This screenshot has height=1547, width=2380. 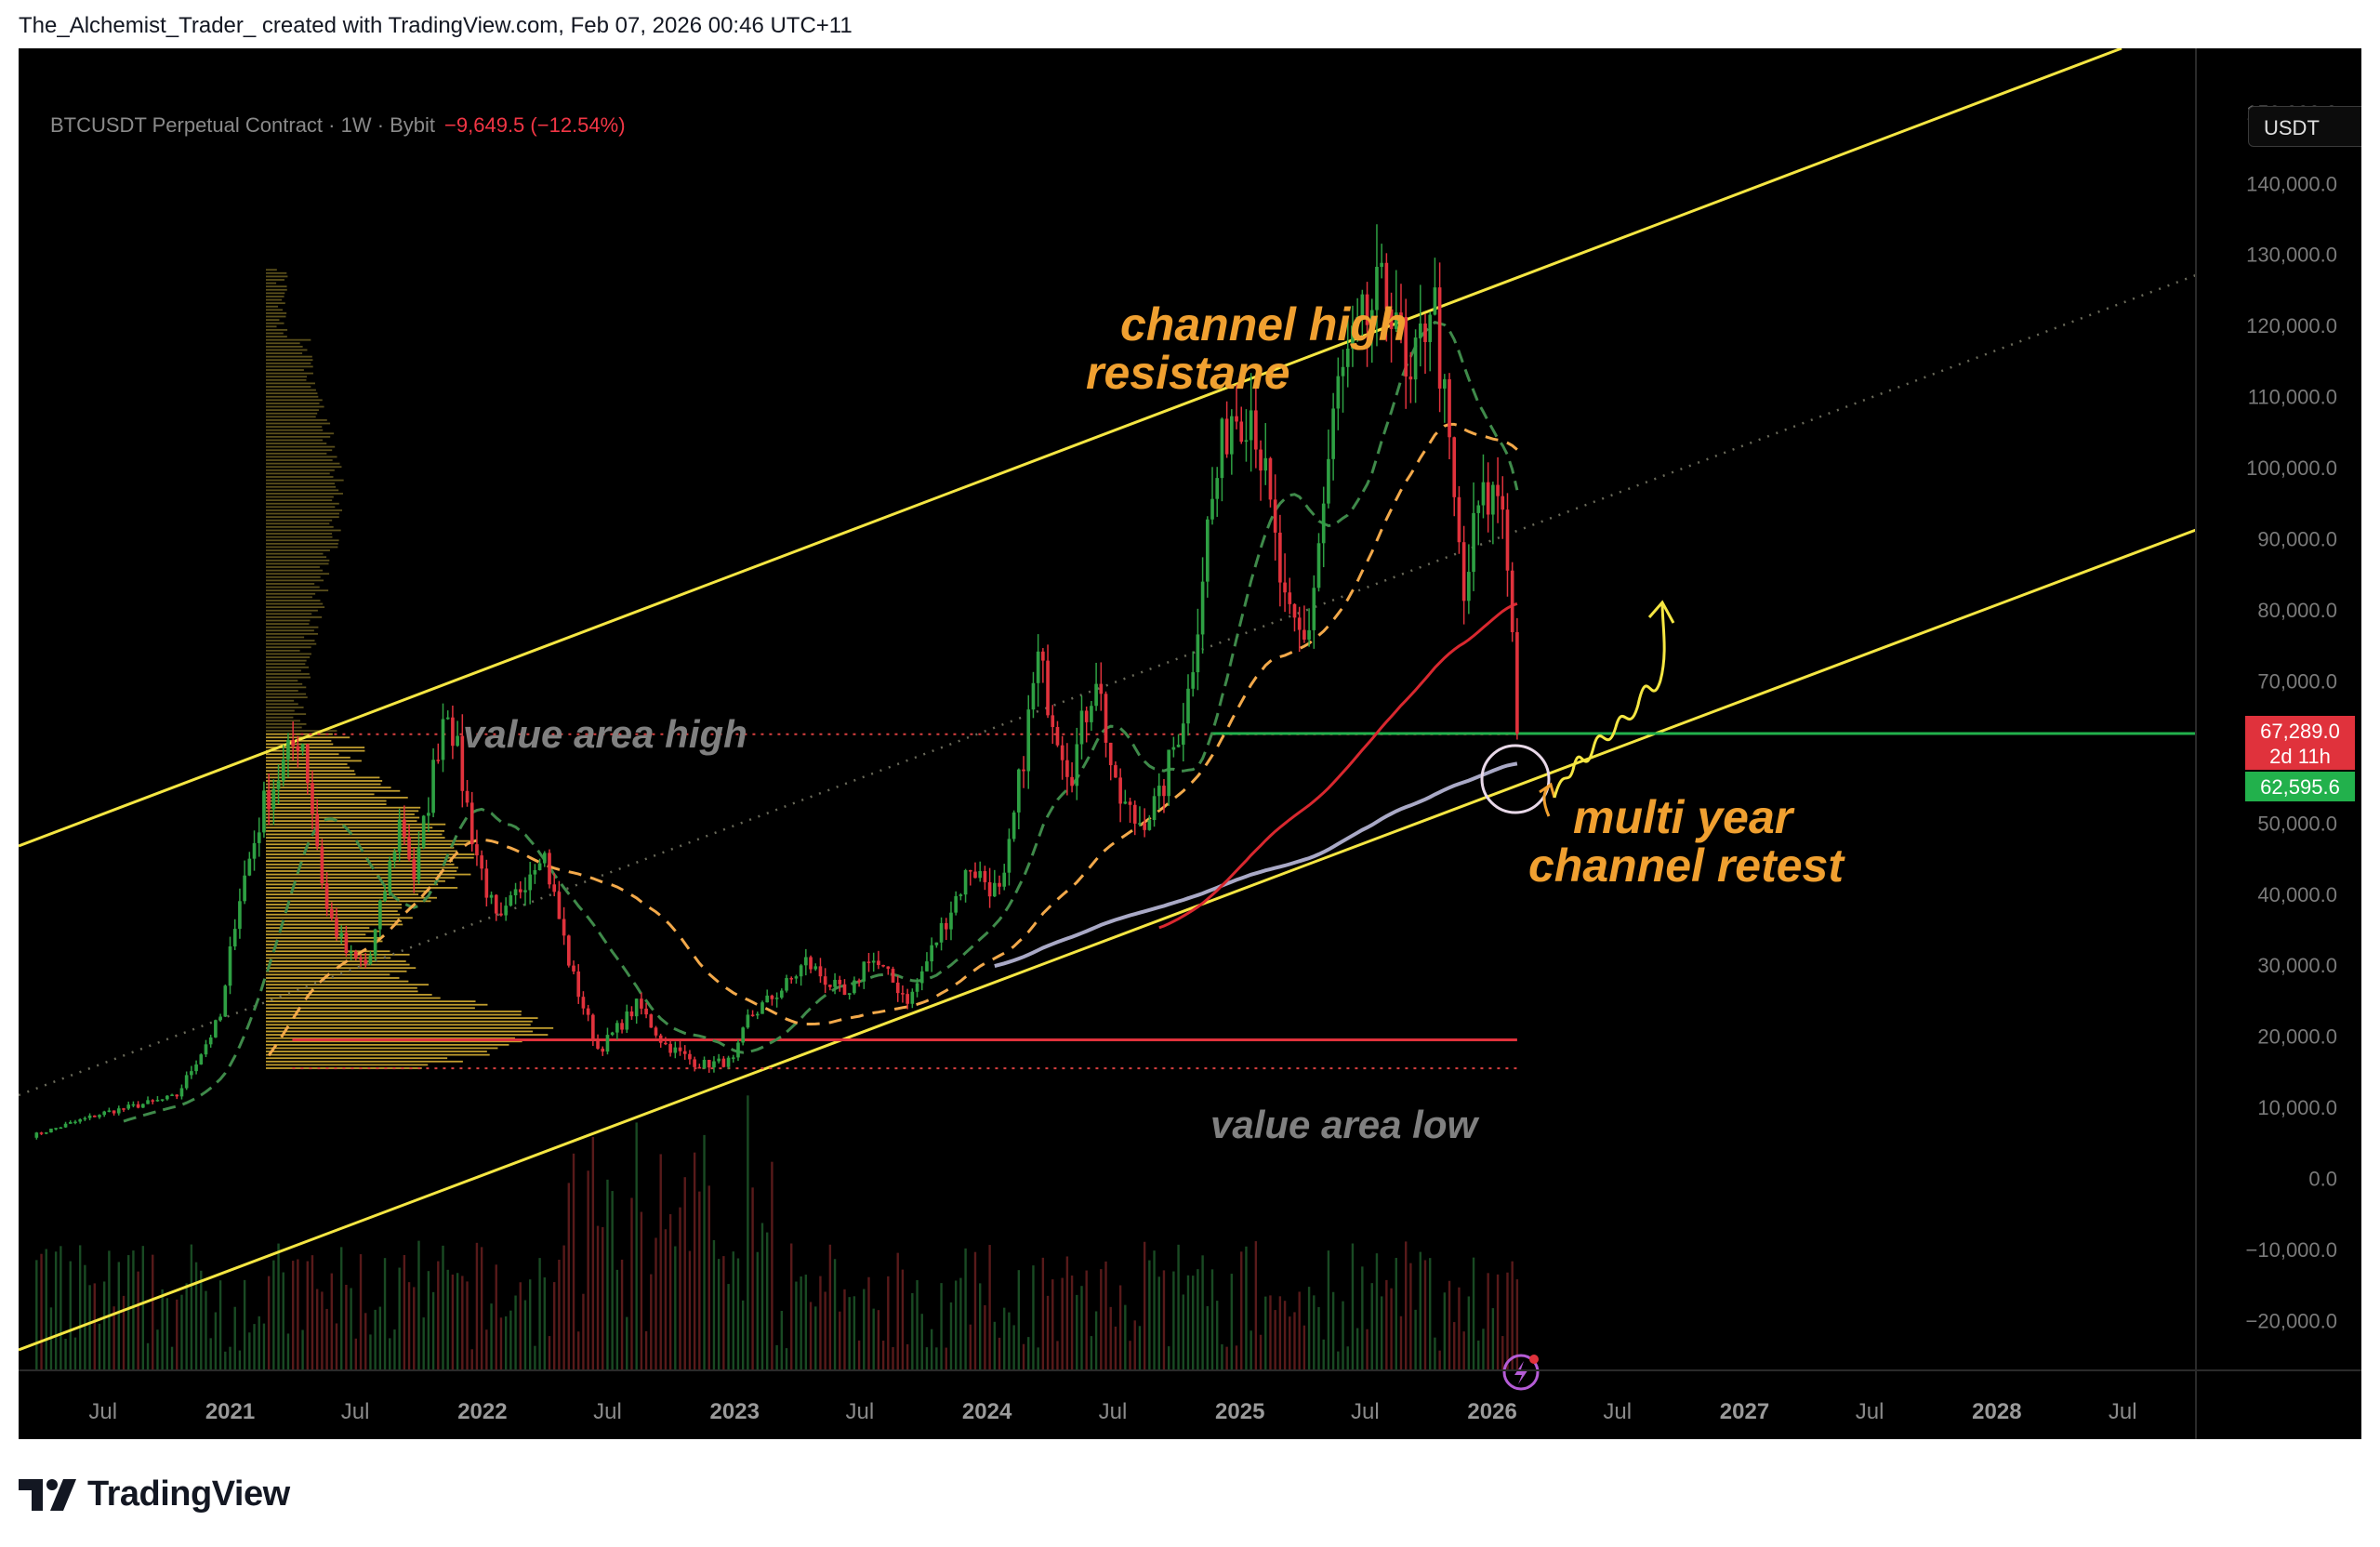 What do you see at coordinates (230, 1411) in the screenshot?
I see `time-tick-label: 2021` at bounding box center [230, 1411].